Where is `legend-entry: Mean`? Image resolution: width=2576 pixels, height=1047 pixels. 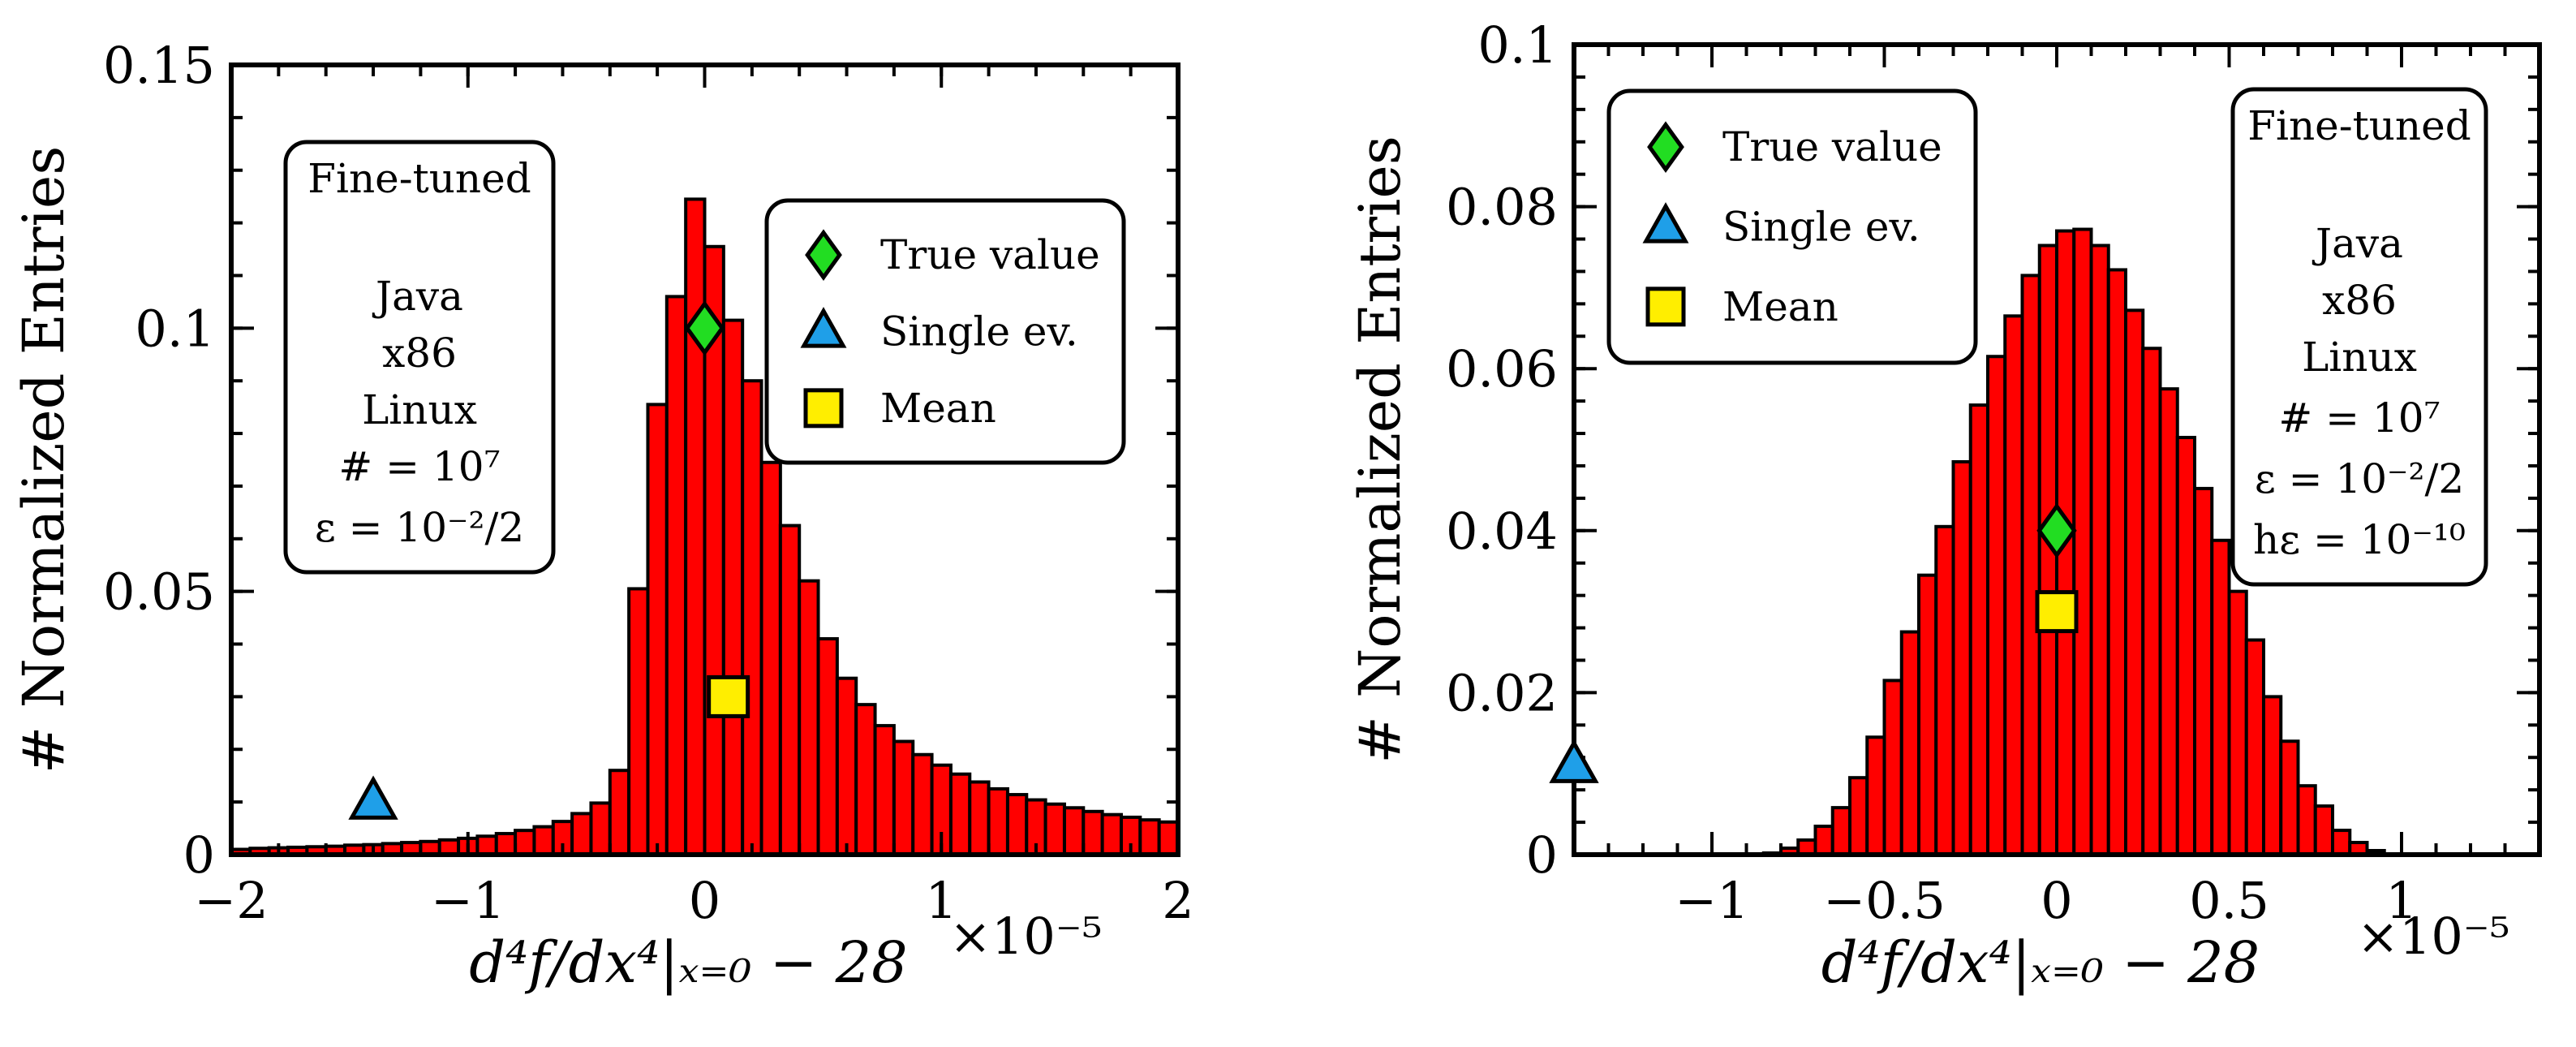 legend-entry: Mean is located at coordinates (1780, 306).